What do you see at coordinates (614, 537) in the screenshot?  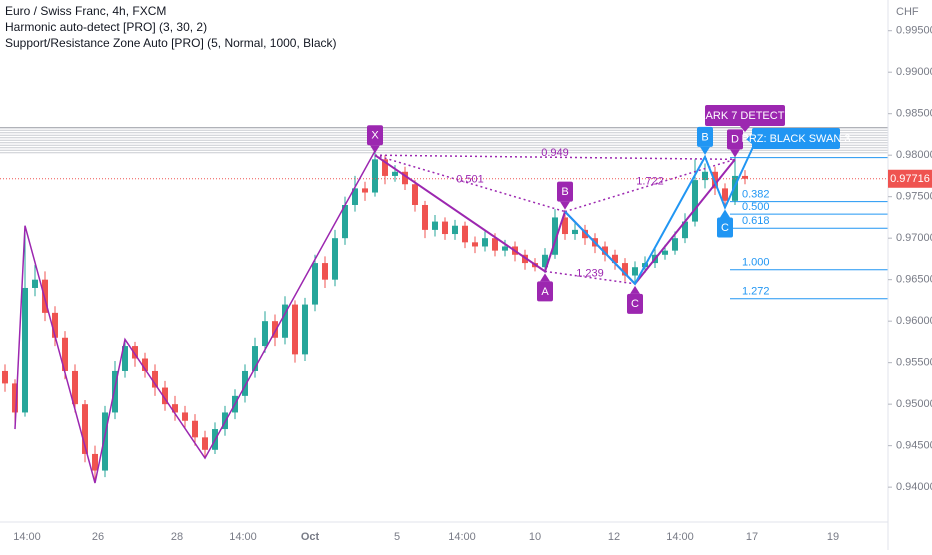 I see `x-tick-label: 12` at bounding box center [614, 537].